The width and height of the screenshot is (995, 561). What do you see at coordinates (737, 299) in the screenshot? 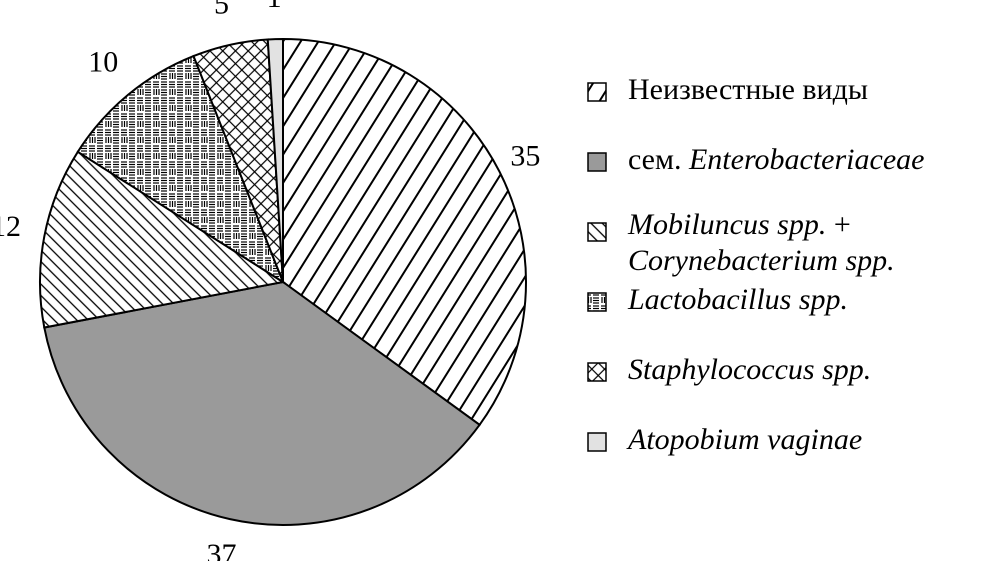
I see `legend-label: Lactobacillus spp.` at bounding box center [737, 299].